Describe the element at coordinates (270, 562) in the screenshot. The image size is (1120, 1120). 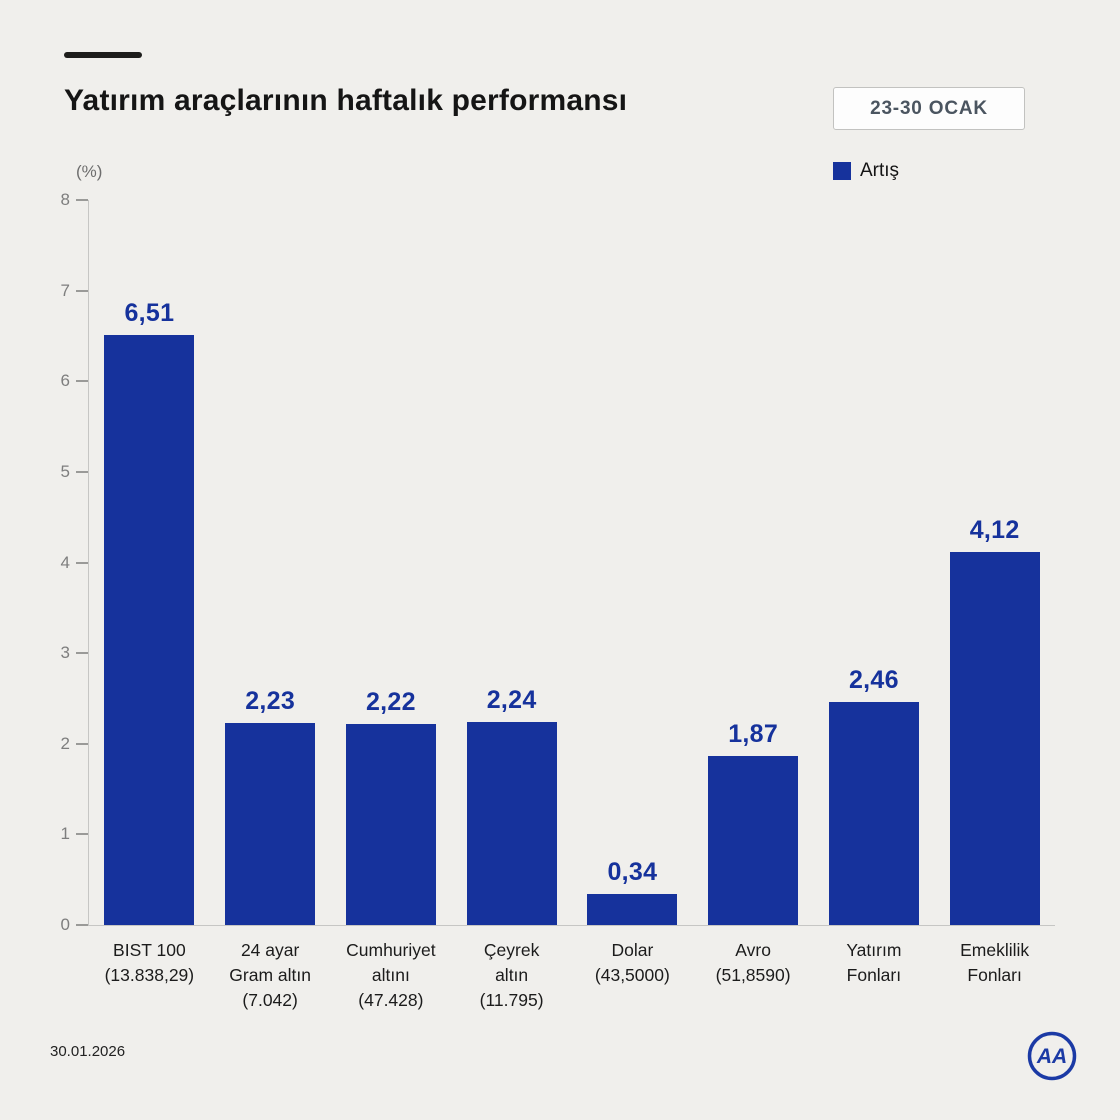
I see `bar-column: 2,23` at that location.